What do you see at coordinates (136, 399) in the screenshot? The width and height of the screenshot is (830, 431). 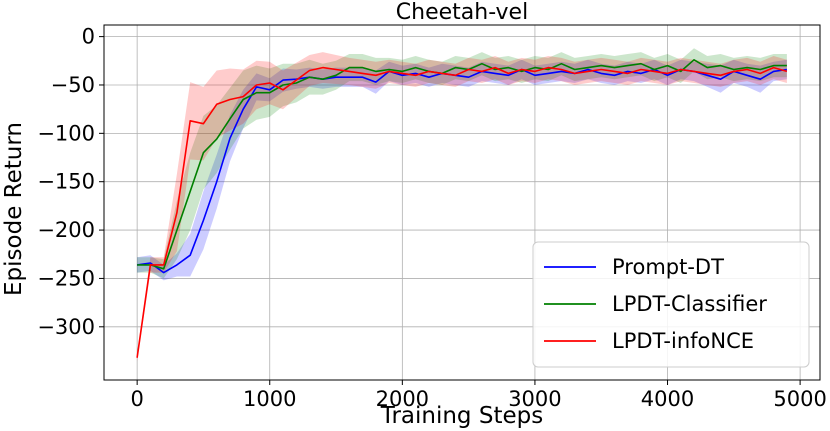 I see `x-tick-label: 0` at bounding box center [136, 399].